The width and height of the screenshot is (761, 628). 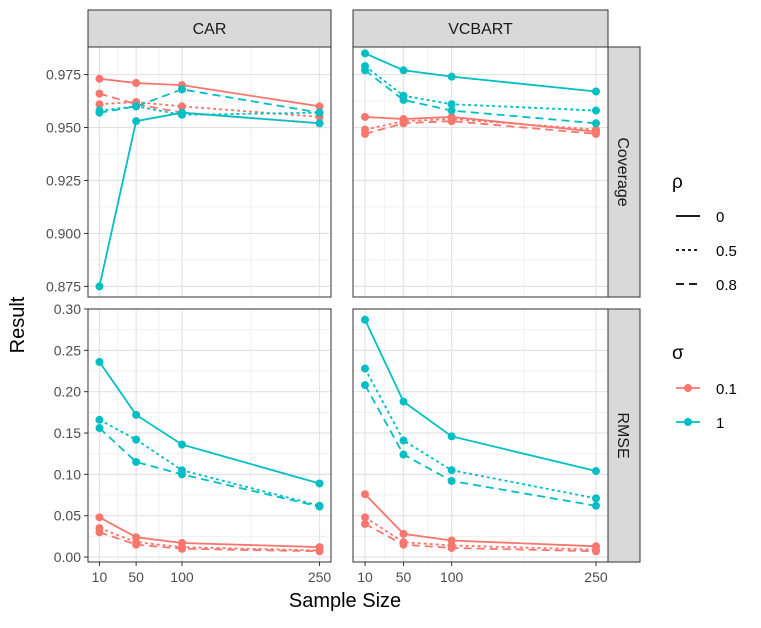 I want to click on panel-car-rmse, so click(x=209, y=435).